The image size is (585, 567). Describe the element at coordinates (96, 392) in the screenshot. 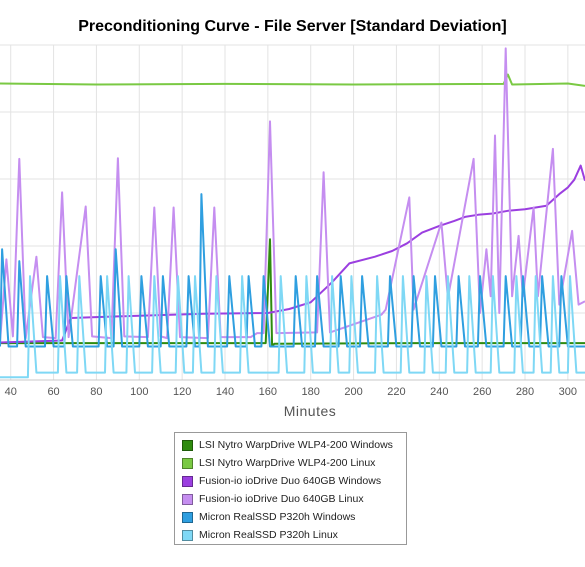

I see `x-tick-label: 80` at that location.